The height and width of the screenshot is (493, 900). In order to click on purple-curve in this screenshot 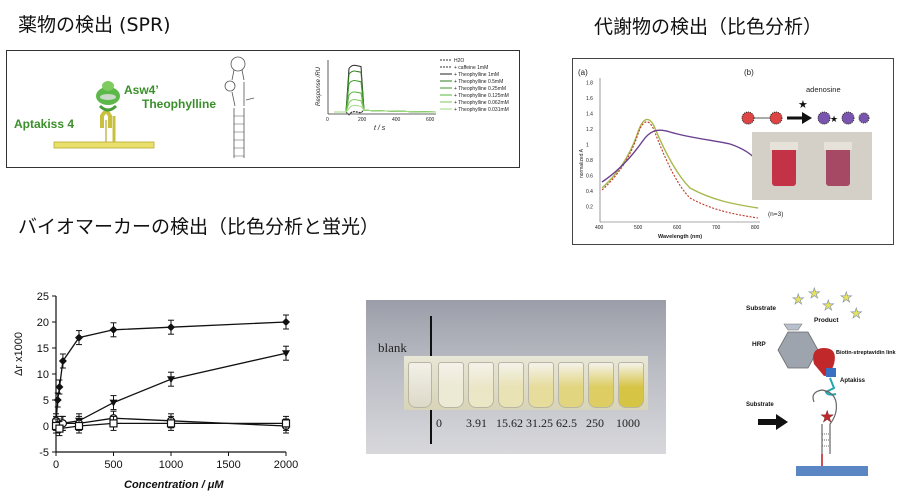, I will do `click(680, 156)`.